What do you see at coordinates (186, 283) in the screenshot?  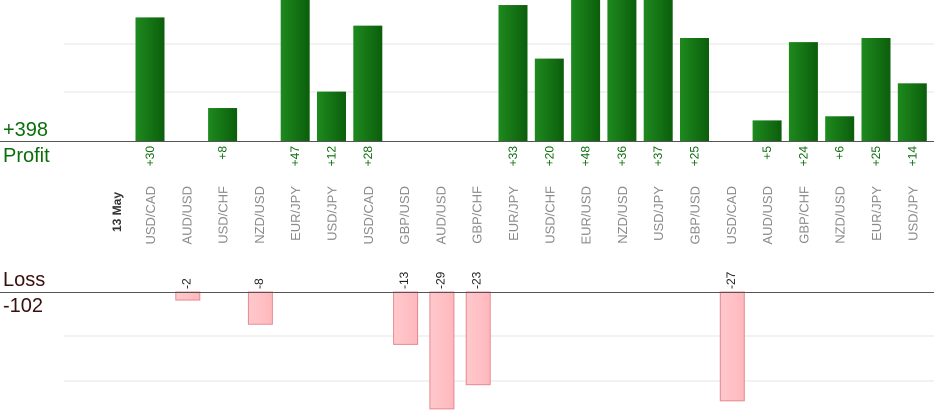 I see `loss-value-label: -2` at bounding box center [186, 283].